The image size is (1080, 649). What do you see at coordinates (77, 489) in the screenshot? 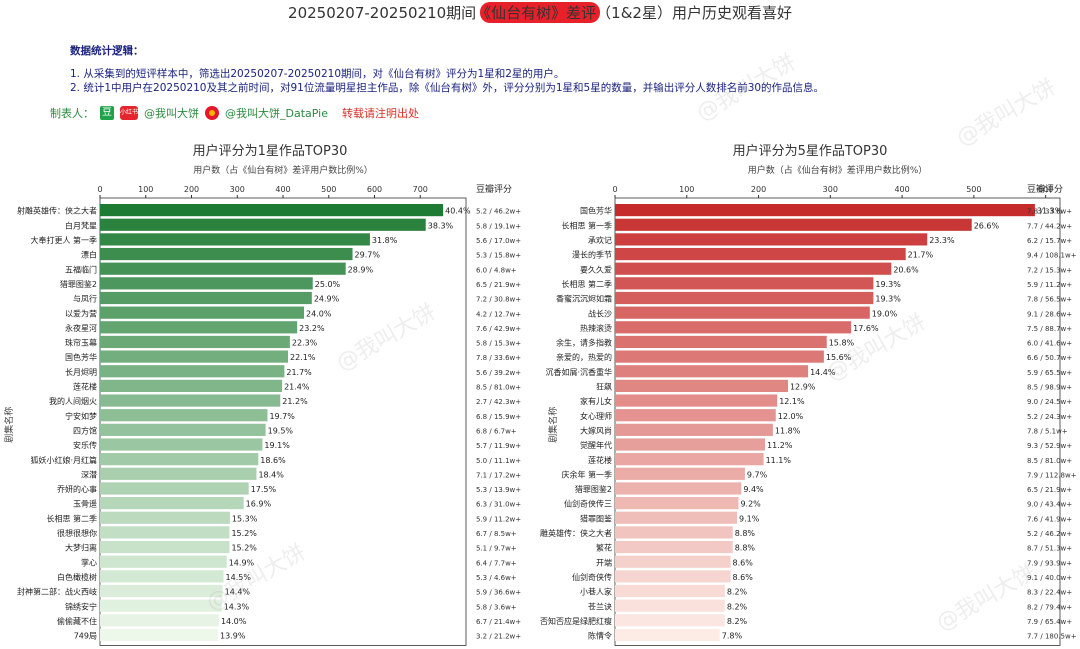
I see `category-label: 乔妍的心事` at bounding box center [77, 489].